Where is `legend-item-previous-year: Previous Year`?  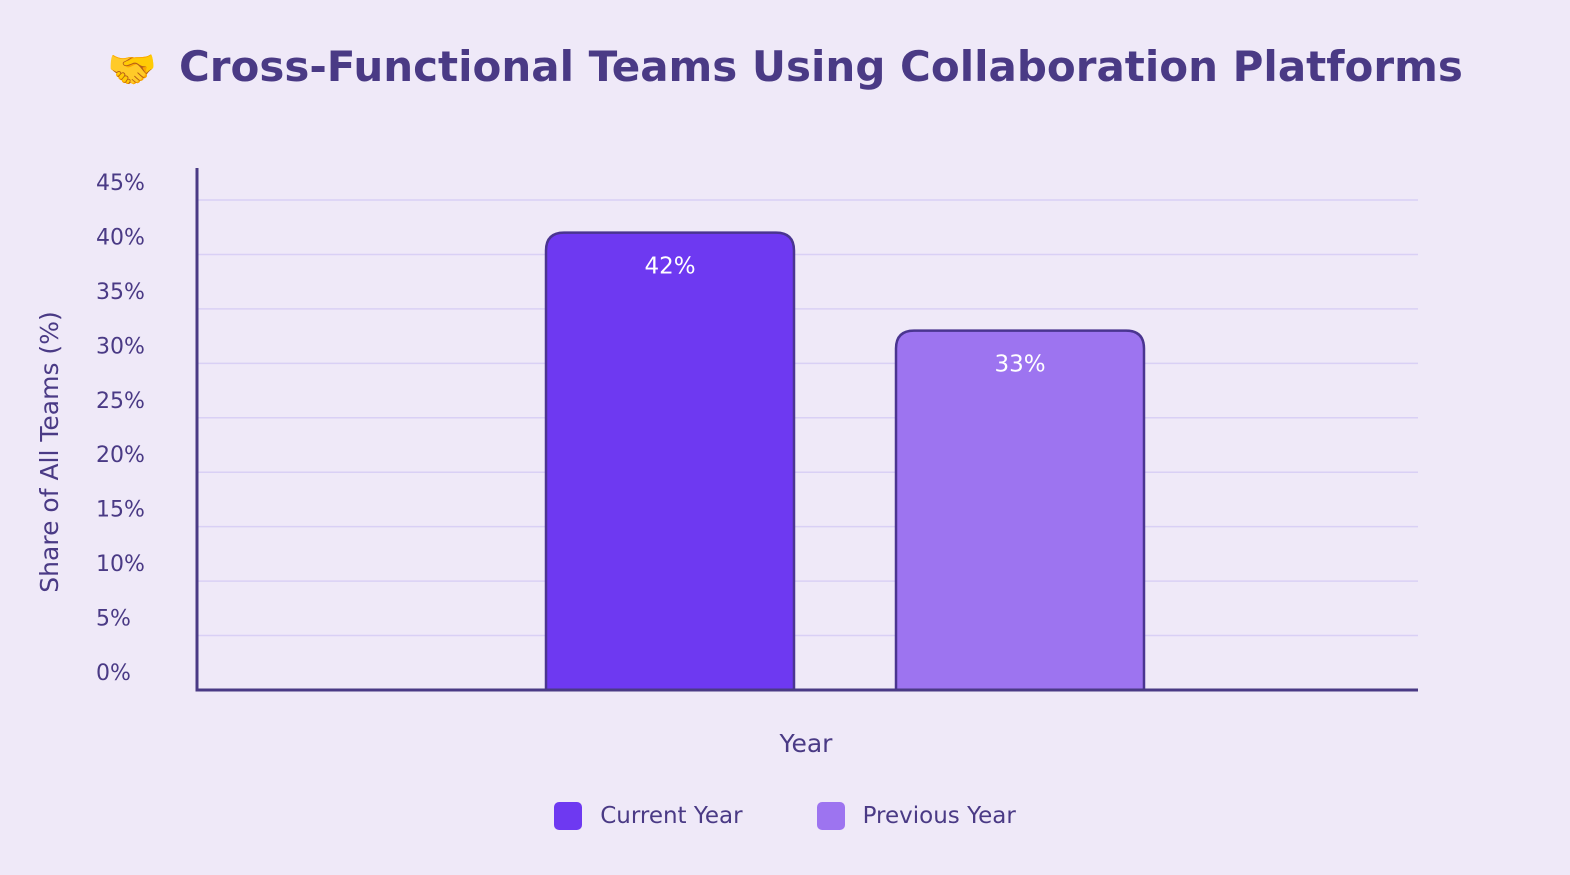 legend-item-previous-year: Previous Year is located at coordinates (916, 816).